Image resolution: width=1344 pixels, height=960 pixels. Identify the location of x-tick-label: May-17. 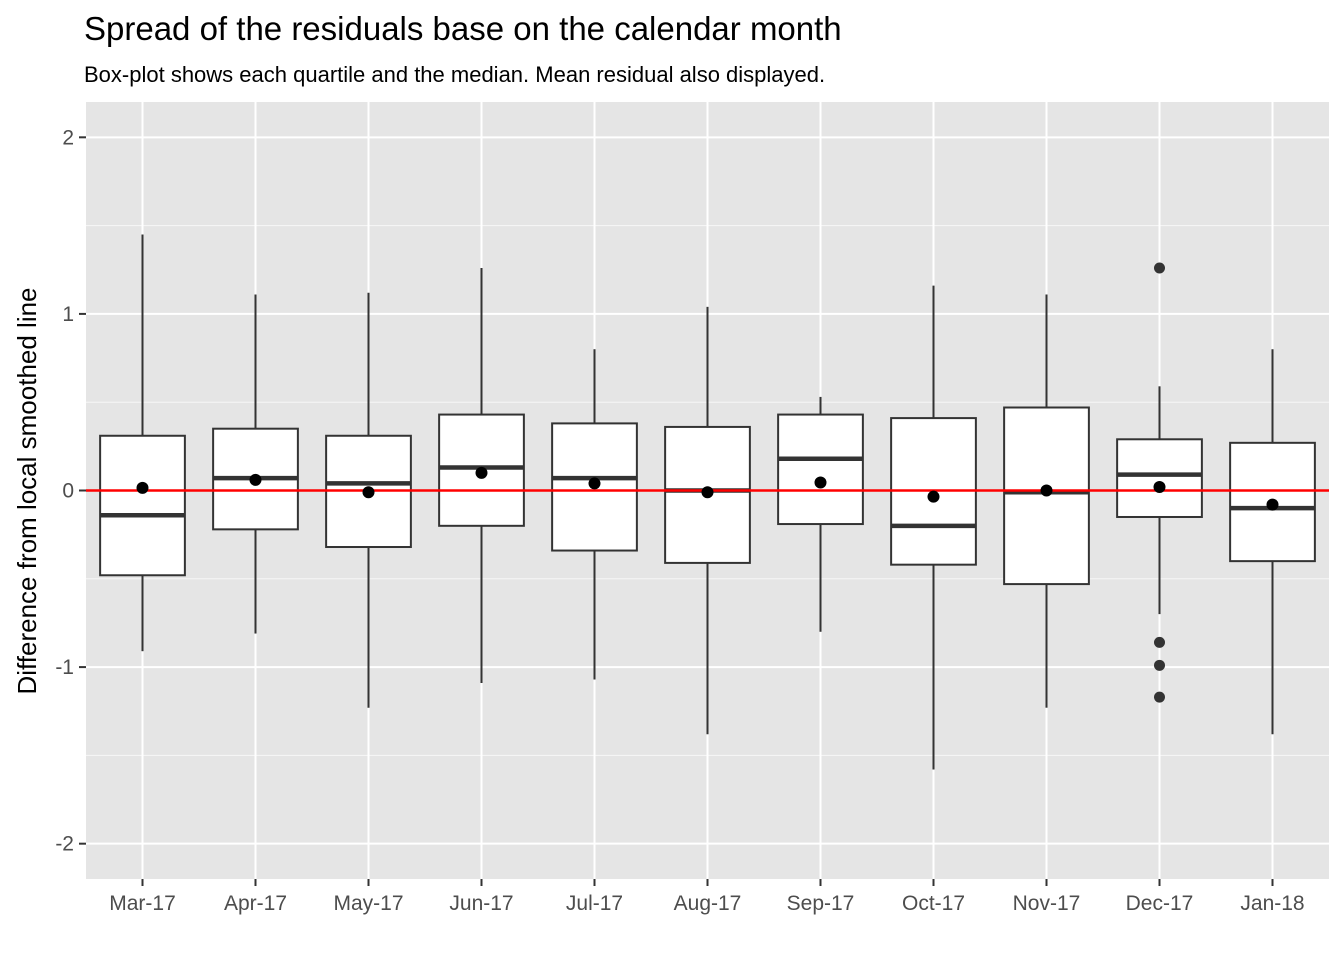
(368, 903).